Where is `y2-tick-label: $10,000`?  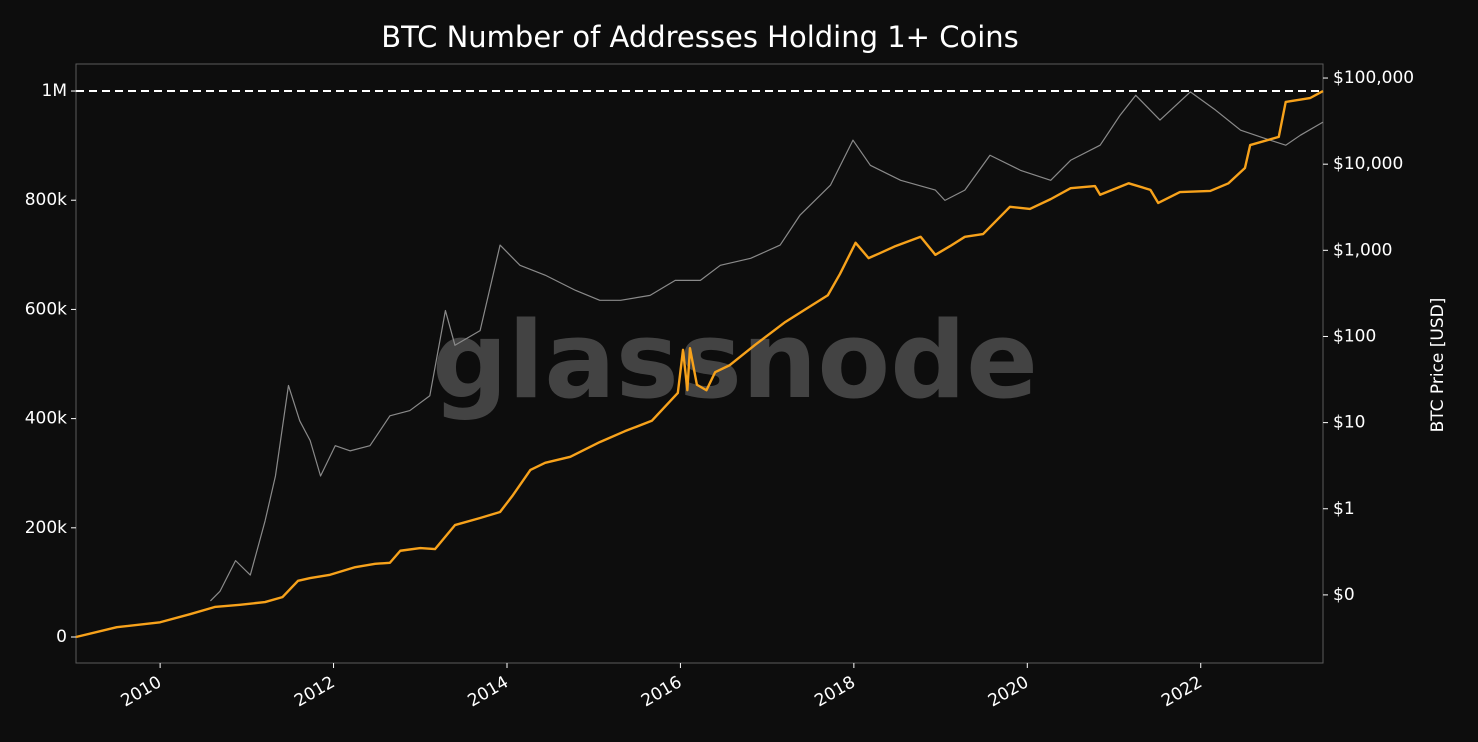 y2-tick-label: $10,000 is located at coordinates (1368, 164).